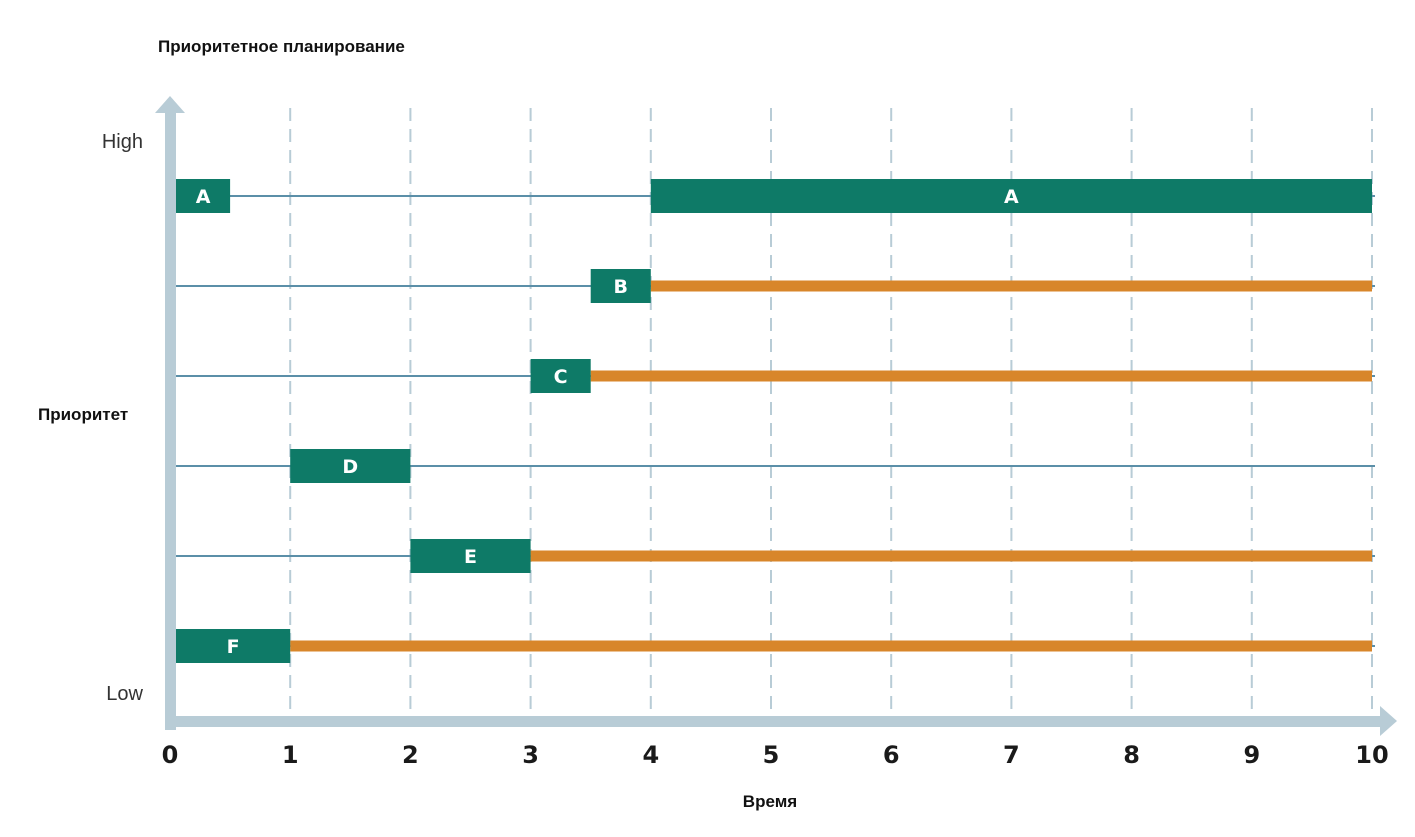  Describe the element at coordinates (290, 755) in the screenshot. I see `x-tick-label: 1` at that location.